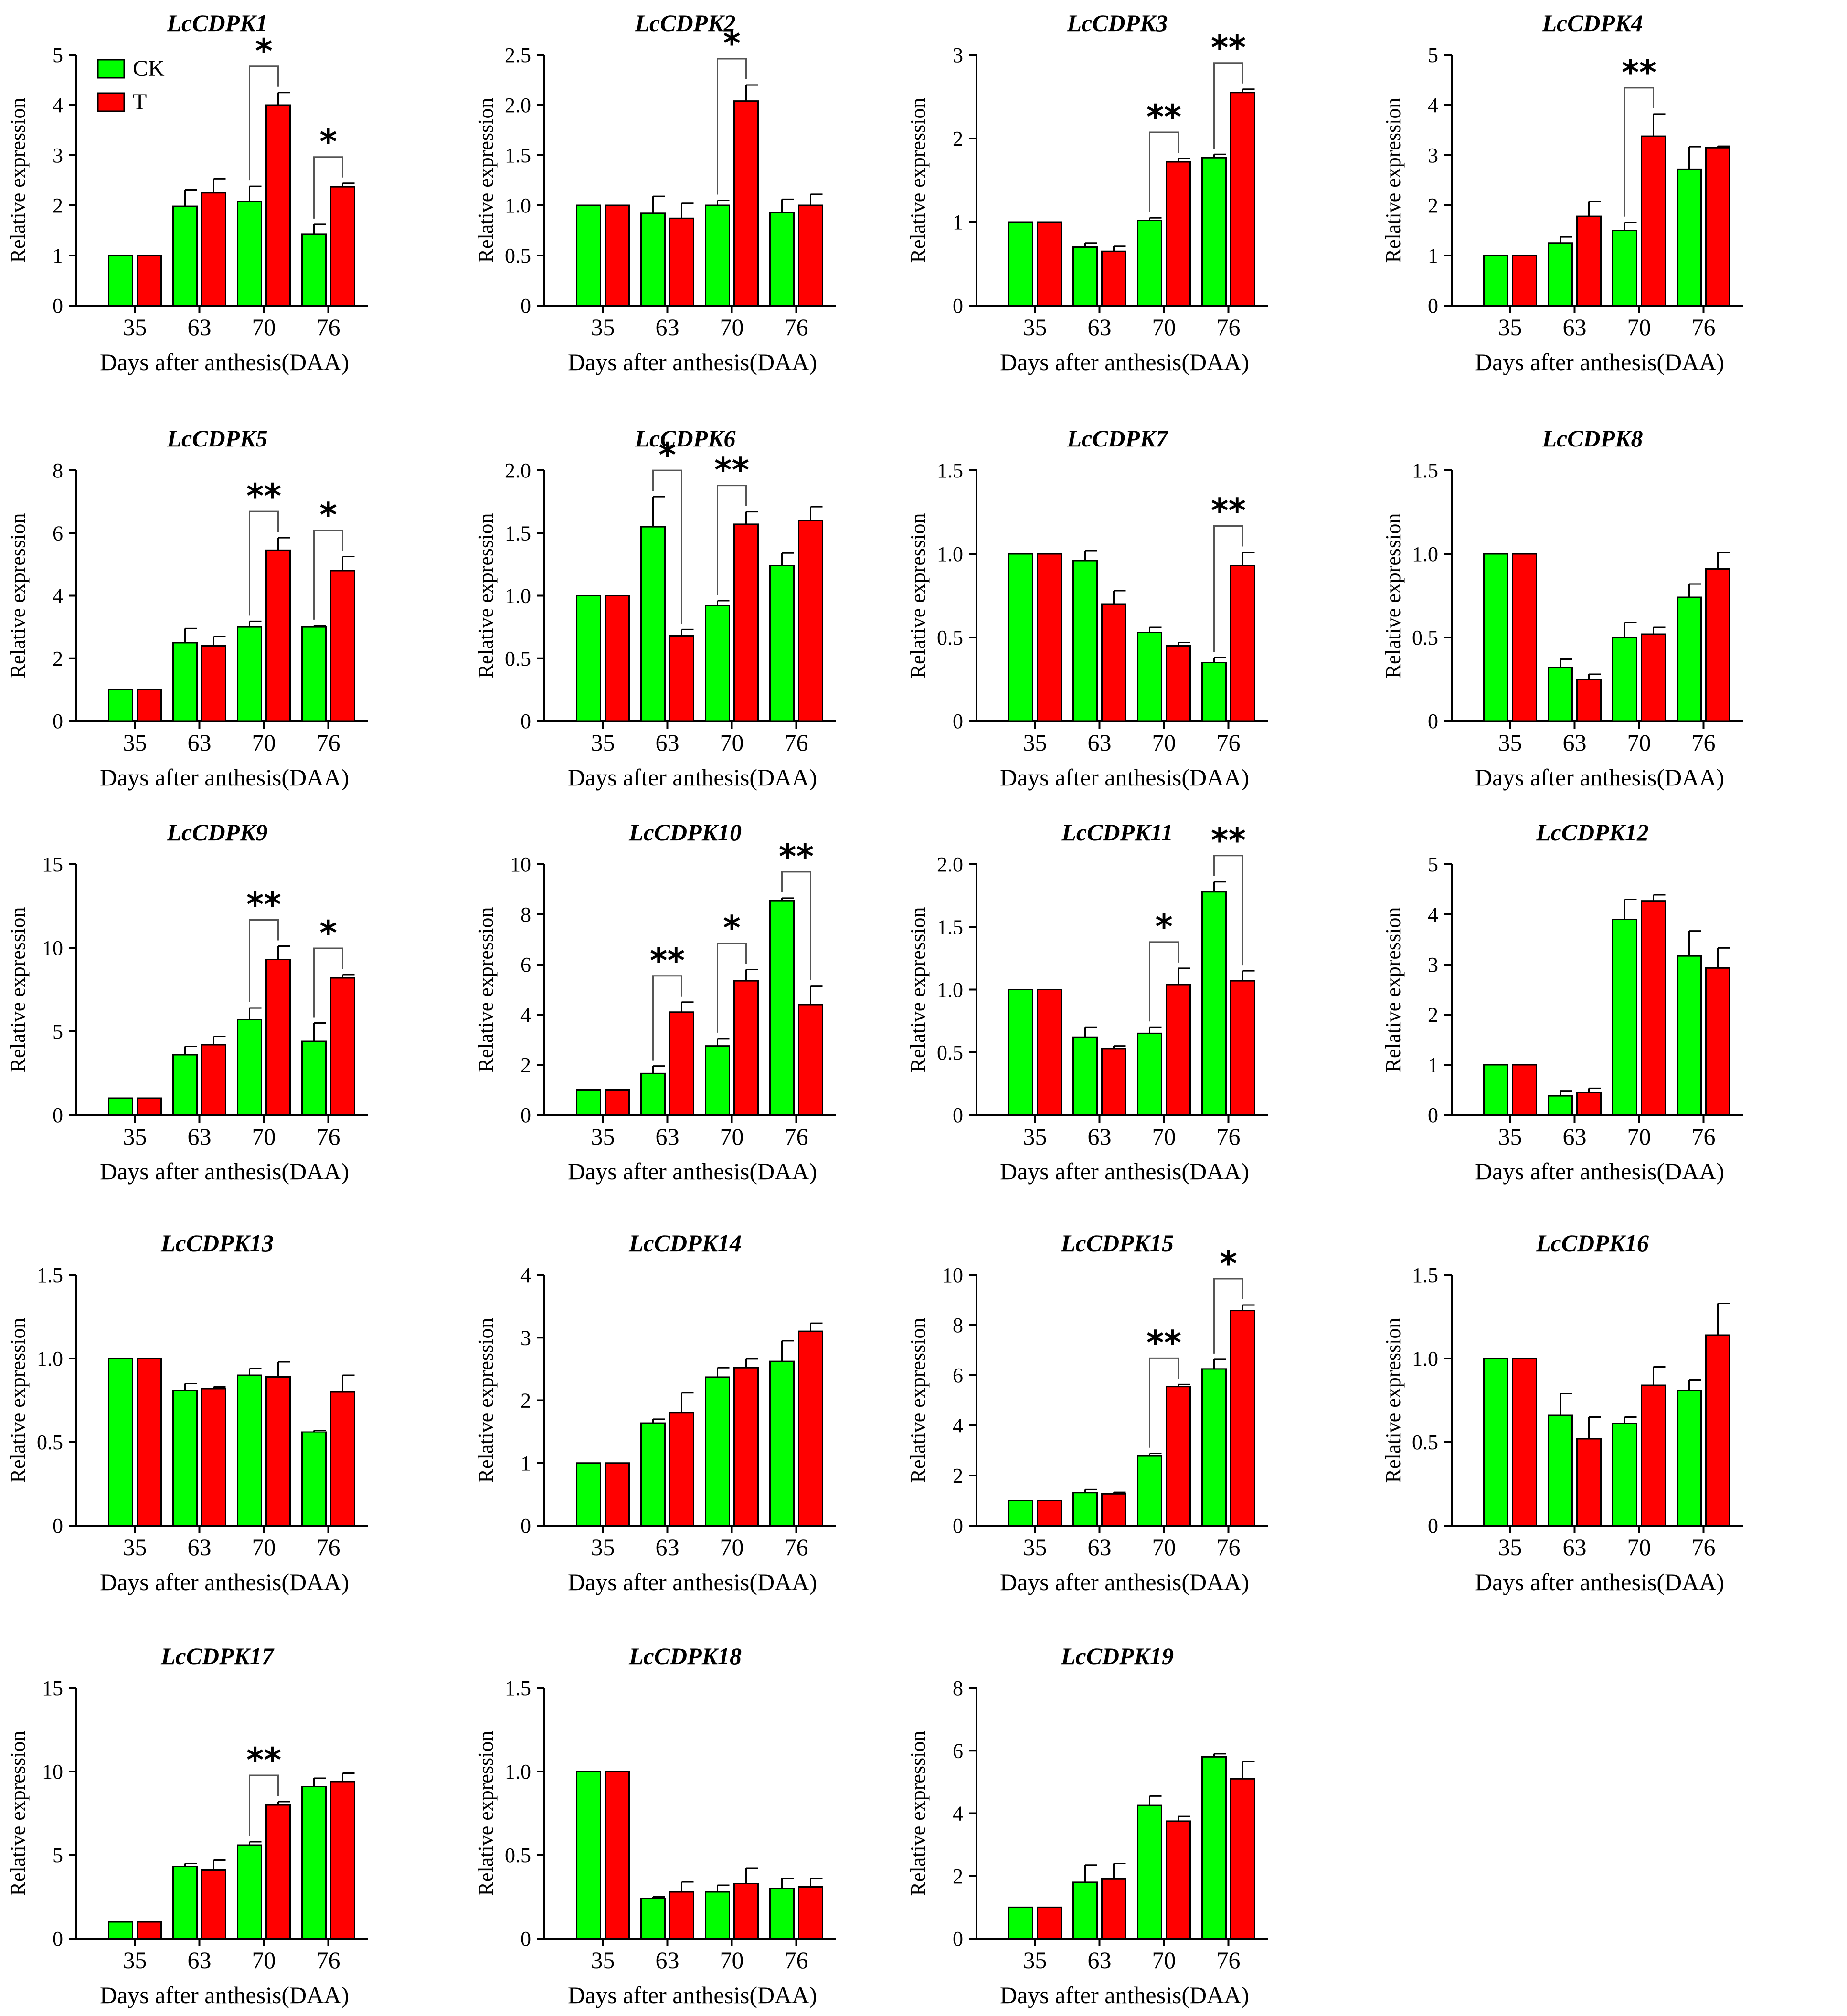  Describe the element at coordinates (958, 1375) in the screenshot. I see `y-tick-label: 6` at that location.